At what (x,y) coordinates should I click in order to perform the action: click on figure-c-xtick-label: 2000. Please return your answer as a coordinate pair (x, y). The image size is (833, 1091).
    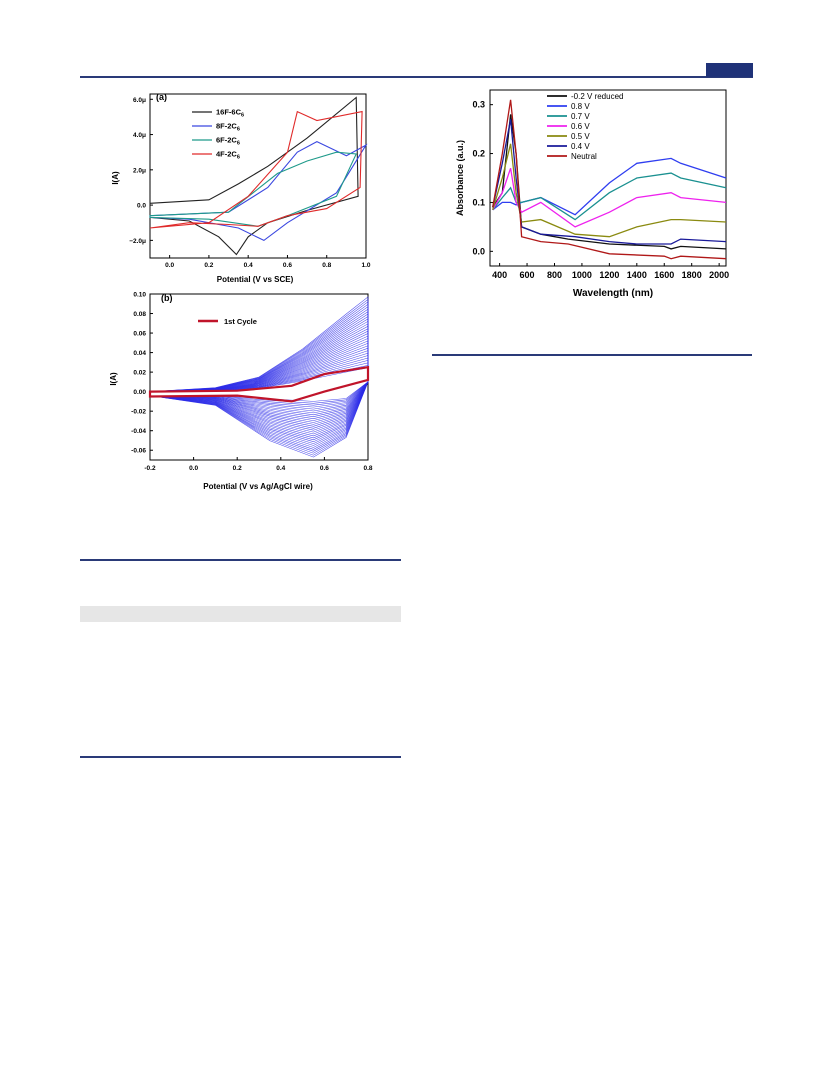
    Looking at the image, I should click on (719, 275).